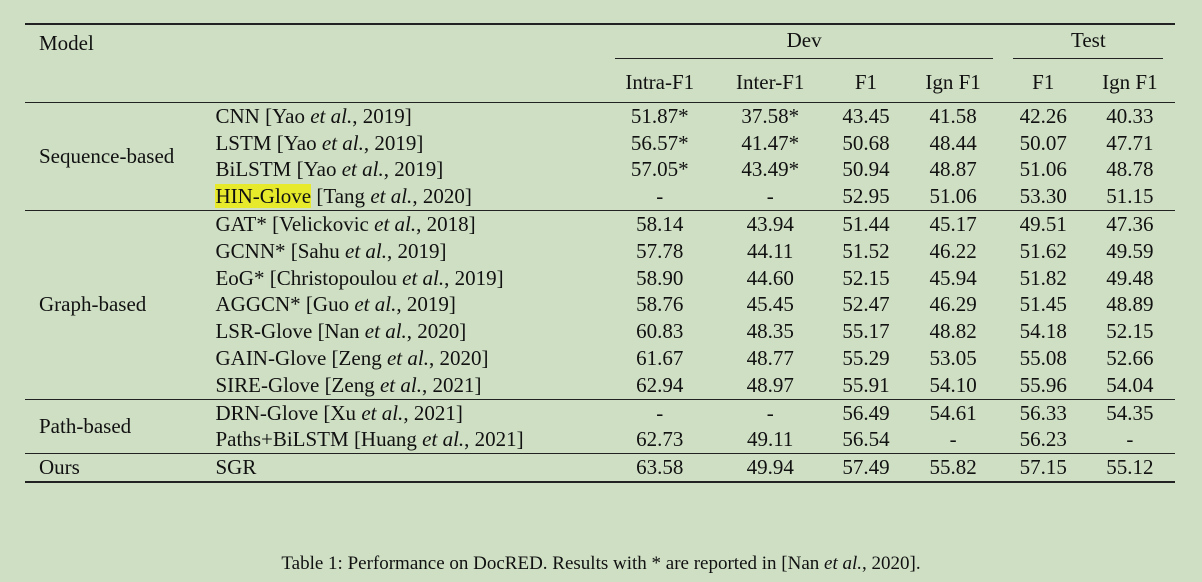 This screenshot has height=582, width=1202. I want to click on value-cell: 44.11, so click(770, 250).